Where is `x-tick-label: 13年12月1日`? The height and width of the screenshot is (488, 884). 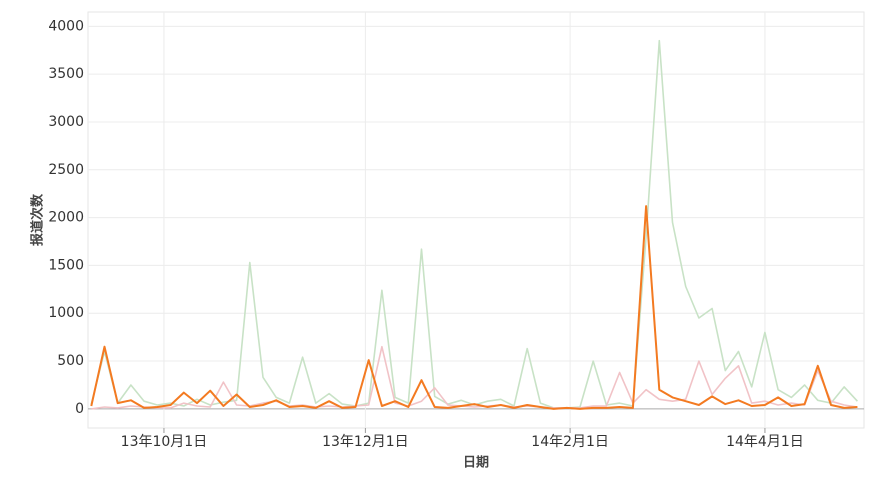
x-tick-label: 13年12月1日 is located at coordinates (365, 442).